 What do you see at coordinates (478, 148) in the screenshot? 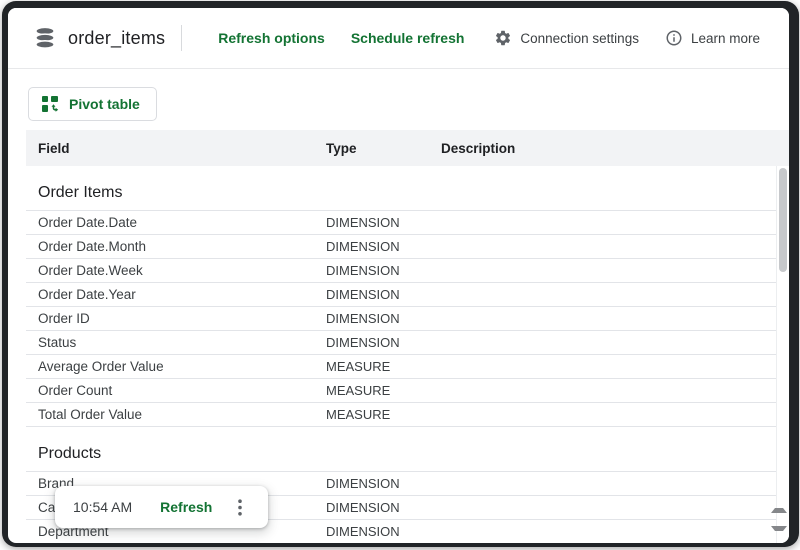
I see `column-header-description: Description` at bounding box center [478, 148].